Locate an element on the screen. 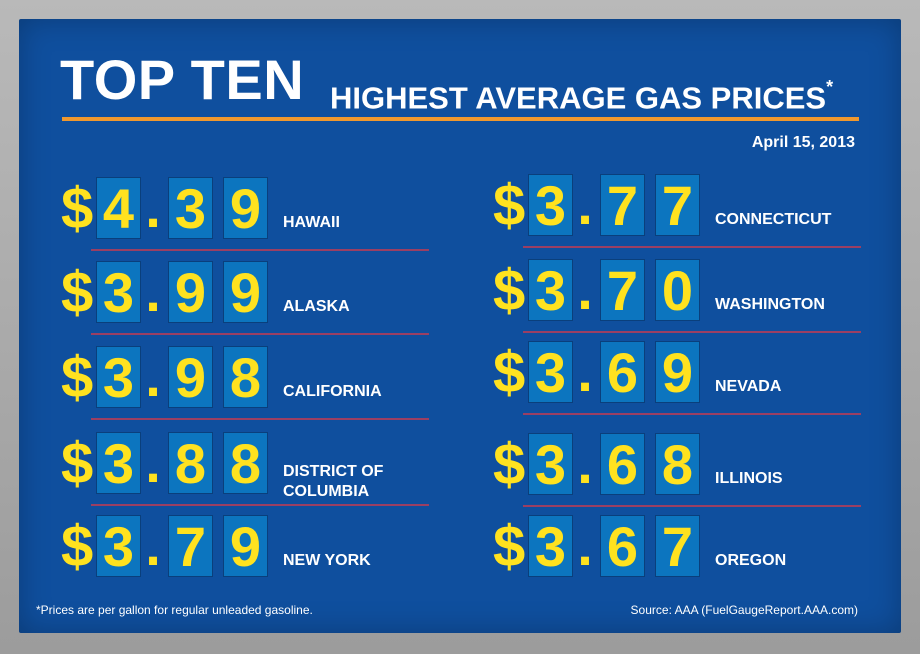  price-digit: 0 is located at coordinates (677, 290).